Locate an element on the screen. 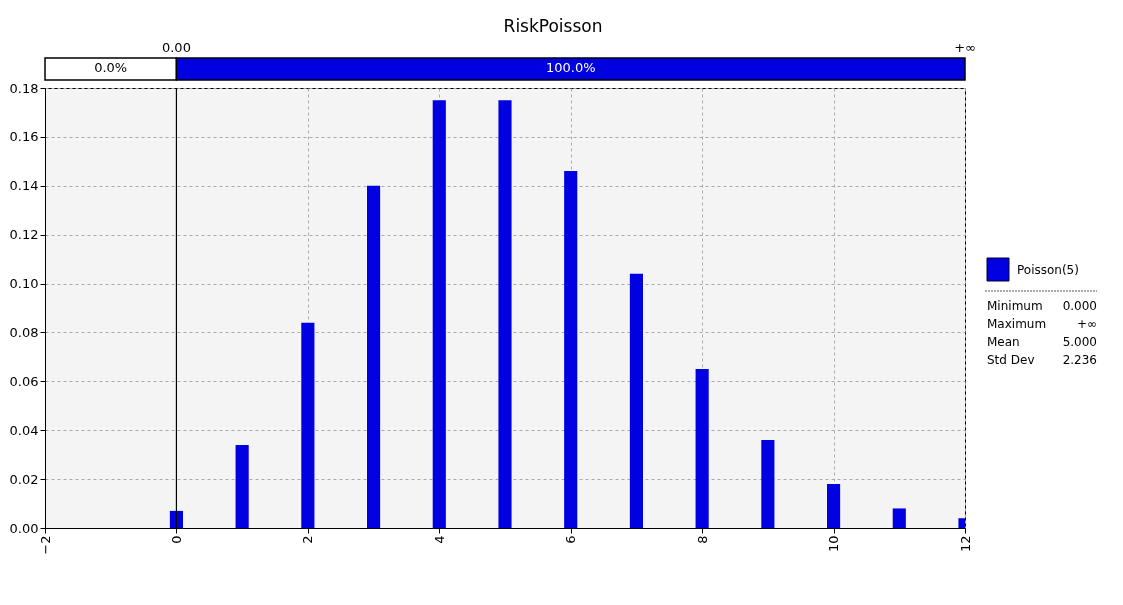 The image size is (1123, 605). x-tick-label: −2 is located at coordinates (45, 545).